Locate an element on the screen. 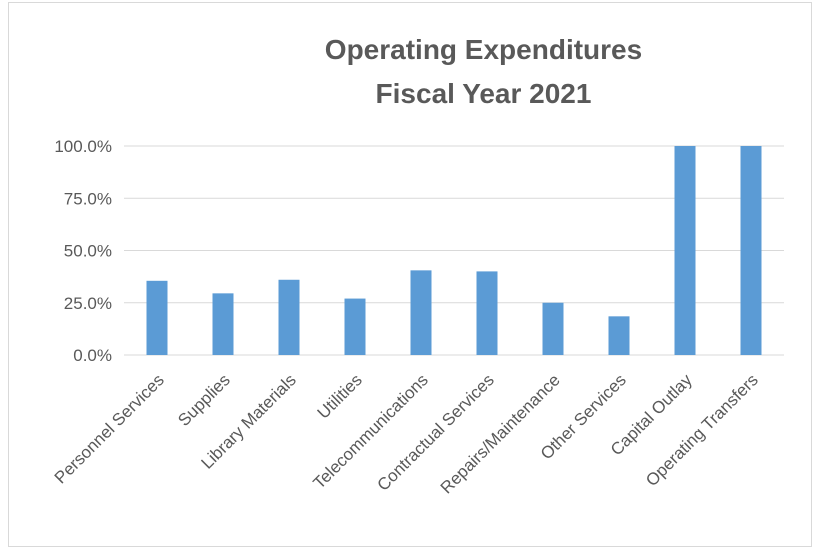  y-tick-label: 0.0% is located at coordinates (92, 355).